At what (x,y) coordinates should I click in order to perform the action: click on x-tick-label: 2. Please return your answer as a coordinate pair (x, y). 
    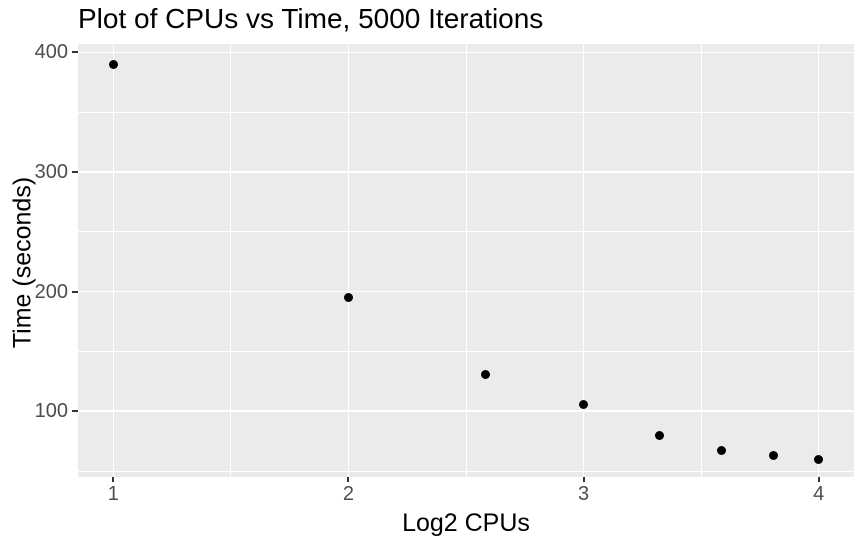
    Looking at the image, I should click on (348, 494).